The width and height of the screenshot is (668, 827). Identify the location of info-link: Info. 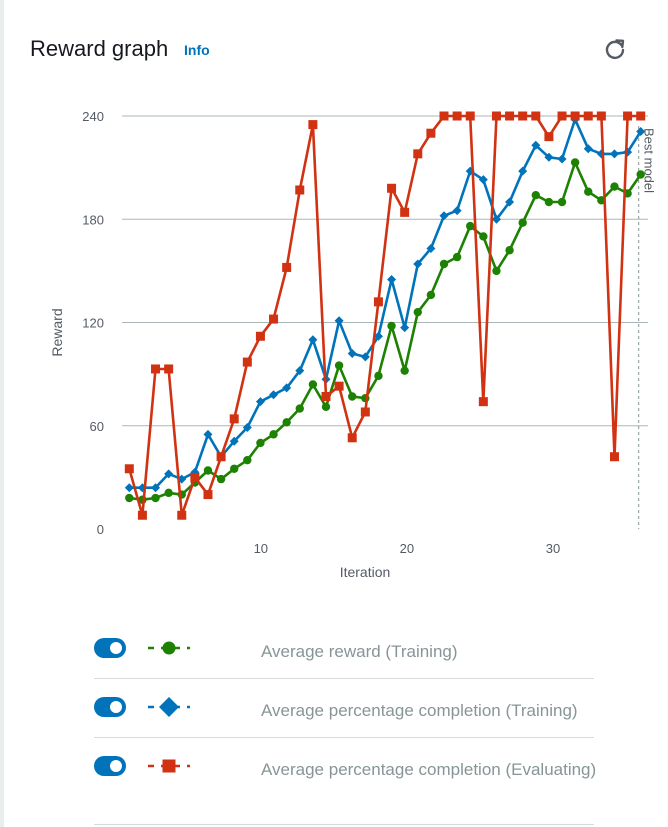
(197, 50).